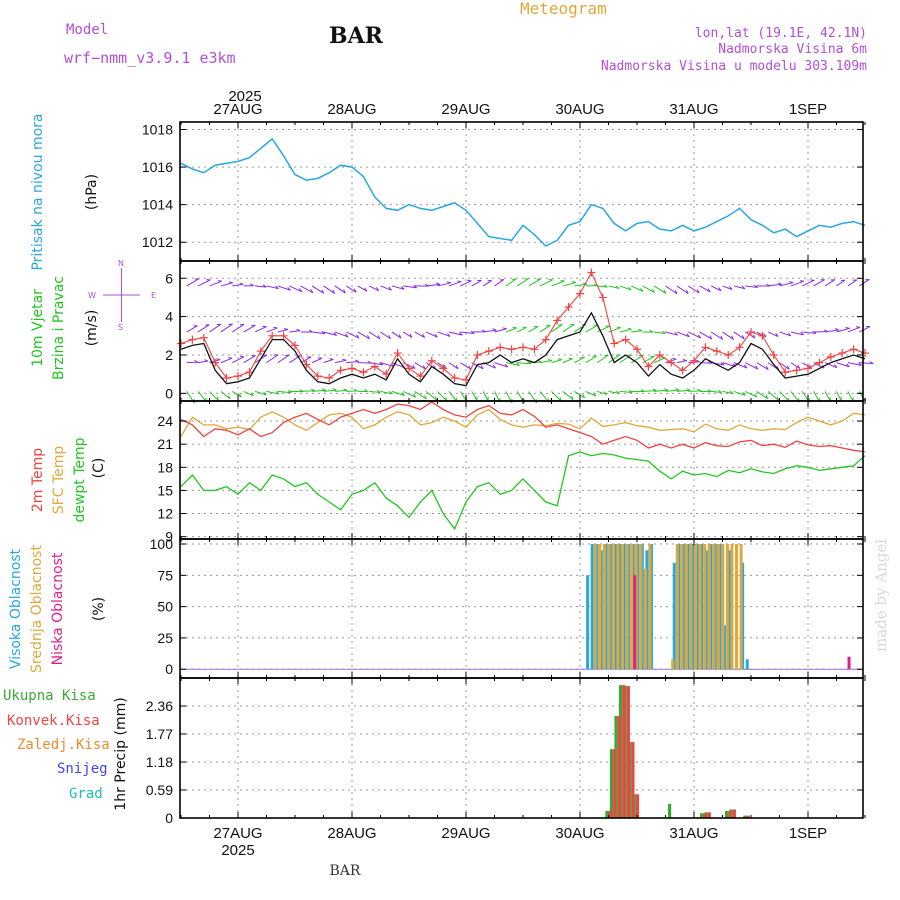 This screenshot has height=900, width=900. I want to click on y-tick-label: 0, so click(169, 818).